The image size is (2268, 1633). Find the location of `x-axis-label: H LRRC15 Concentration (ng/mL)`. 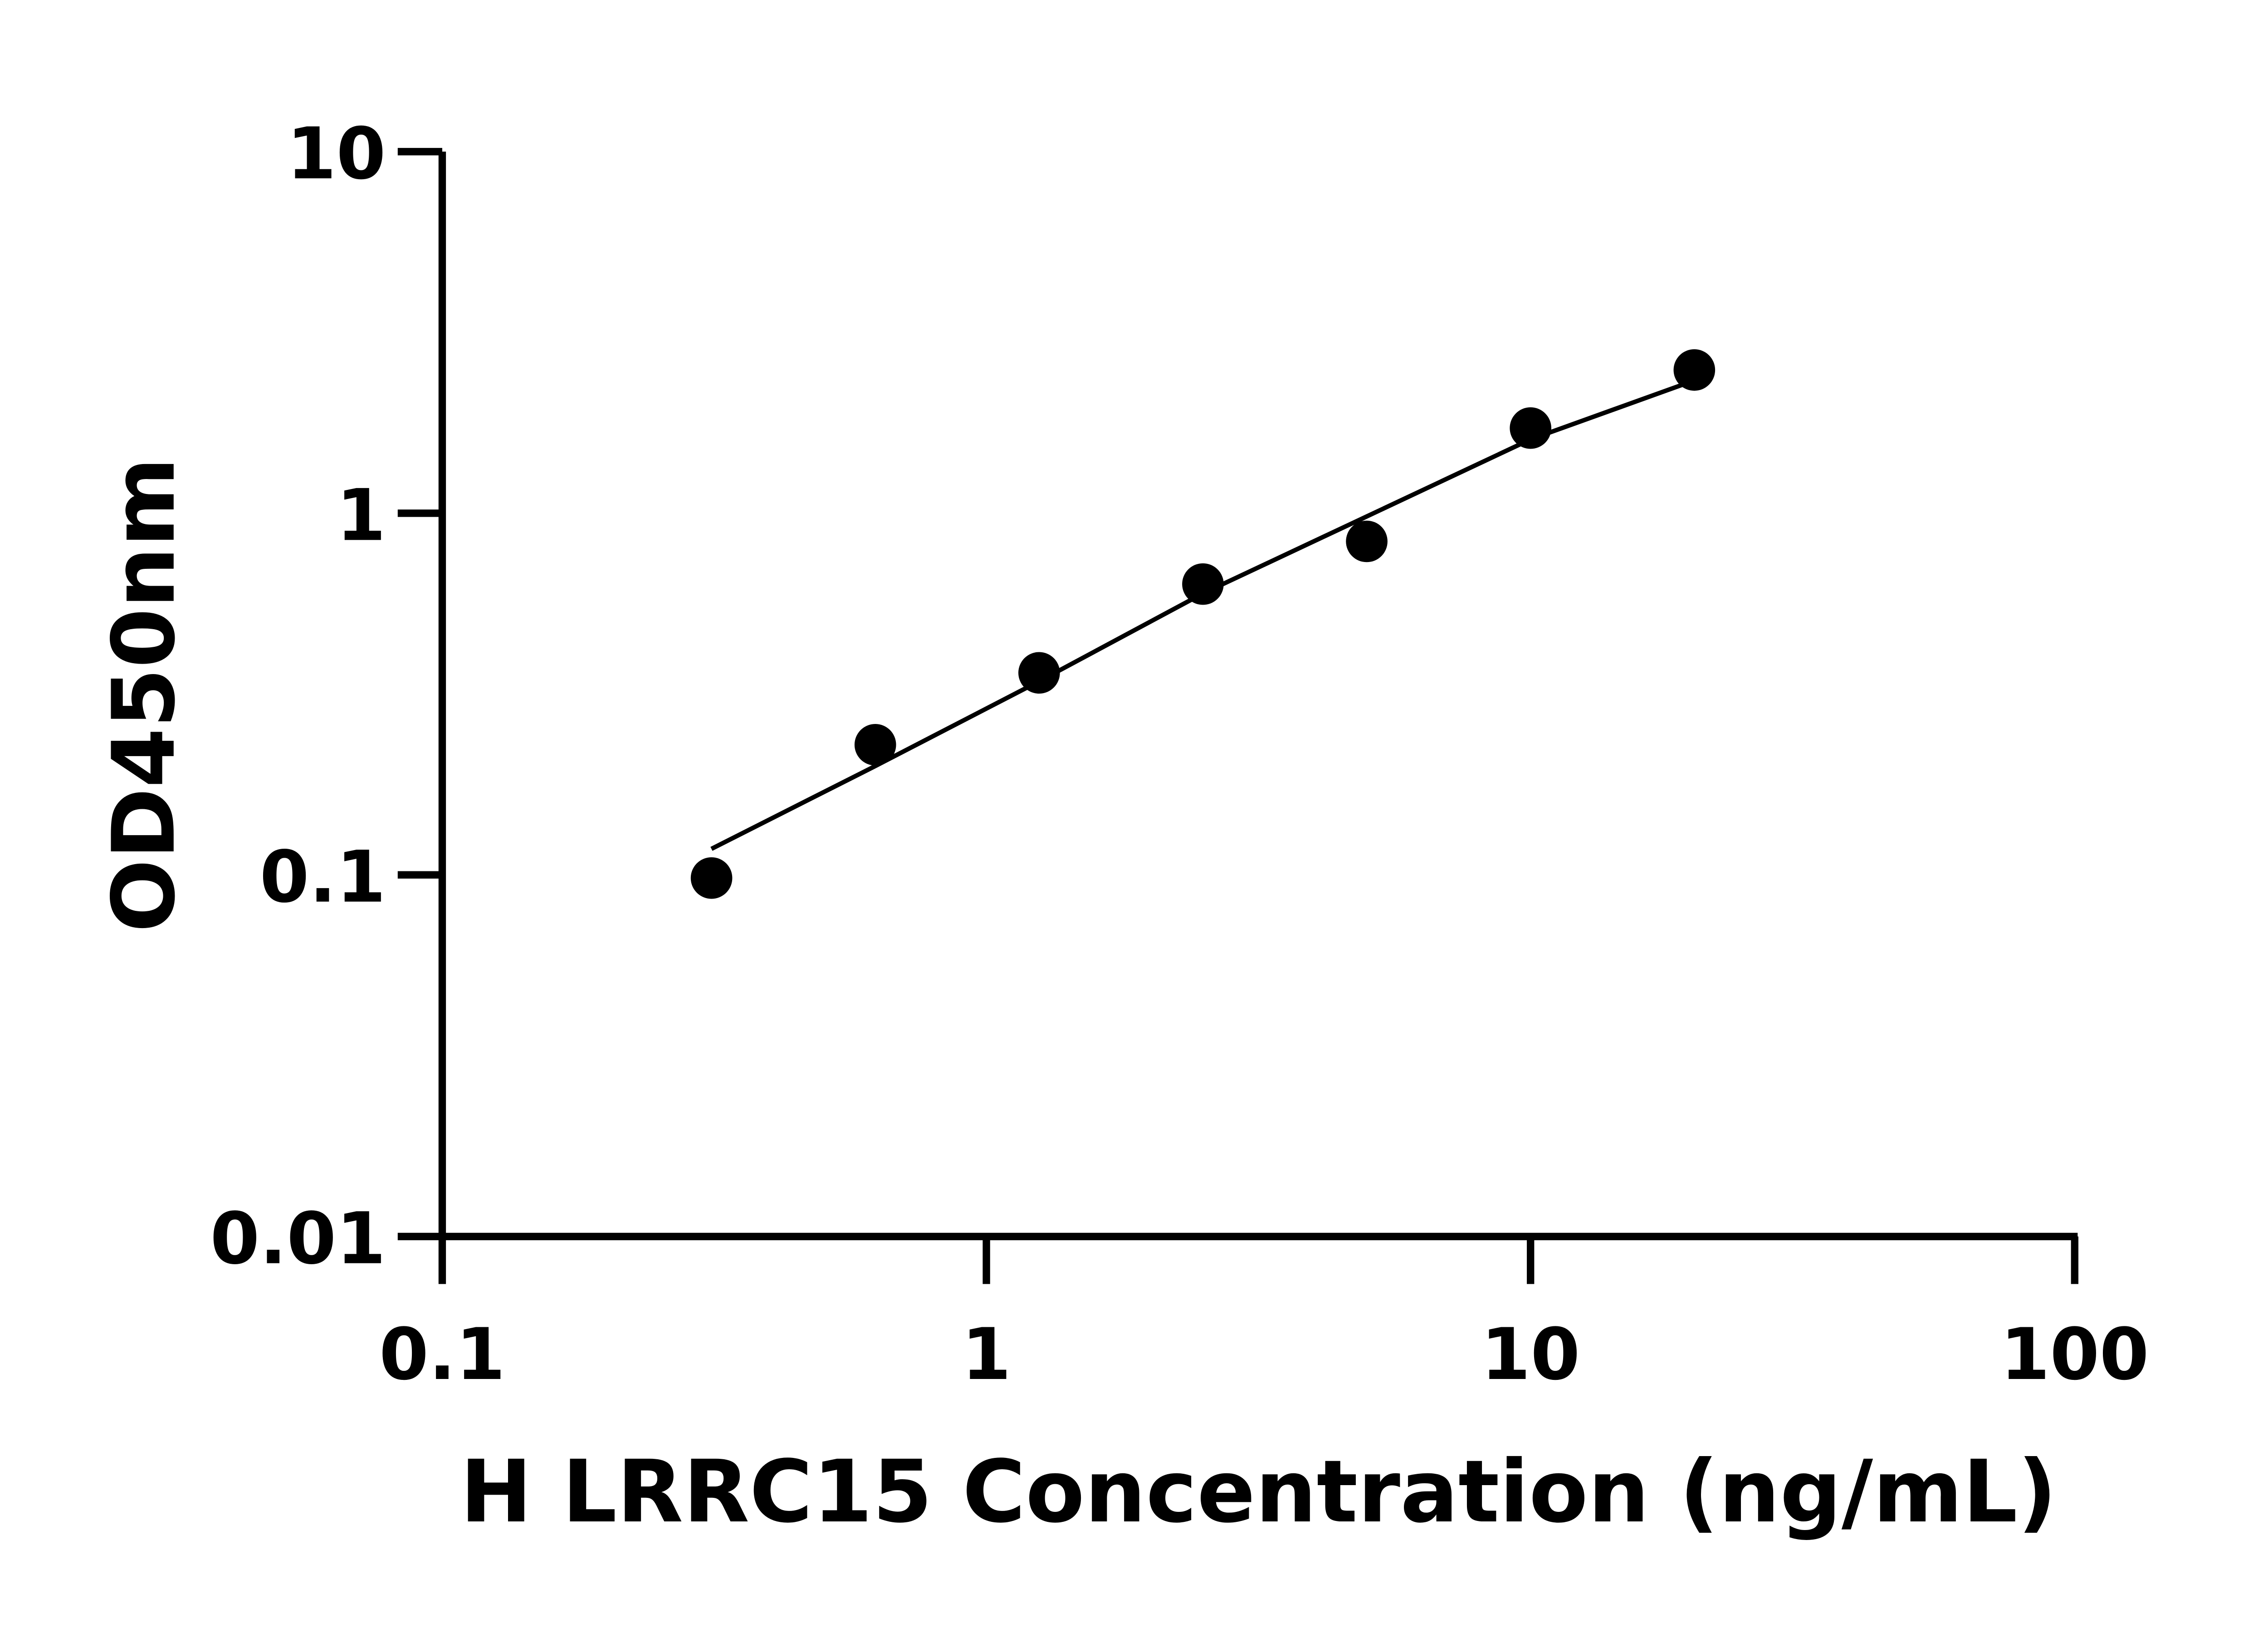

x-axis-label: H LRRC15 Concentration (ng/mL) is located at coordinates (1259, 1492).